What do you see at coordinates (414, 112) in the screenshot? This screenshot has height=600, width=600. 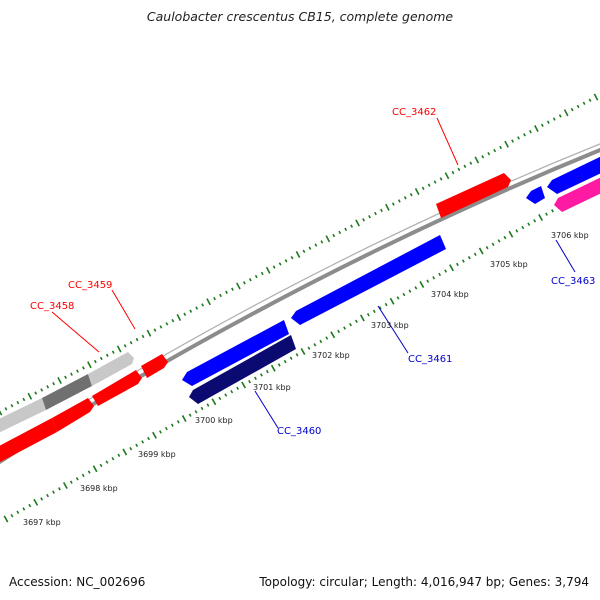 I see `gene-label-cc-3462: CC_3462` at bounding box center [414, 112].